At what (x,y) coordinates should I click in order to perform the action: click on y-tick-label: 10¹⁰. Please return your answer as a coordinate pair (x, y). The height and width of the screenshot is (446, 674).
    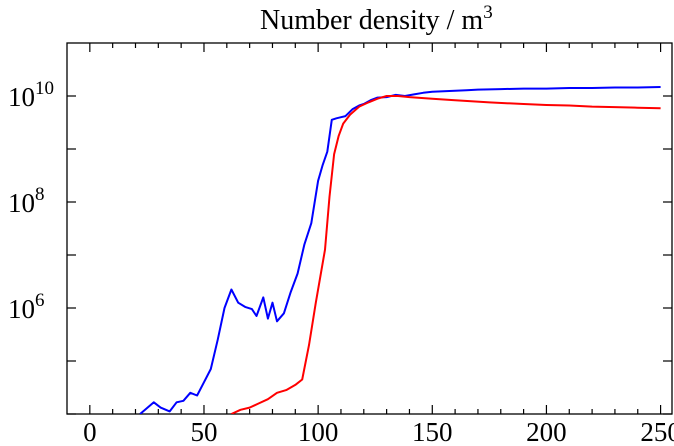
    Looking at the image, I should click on (31, 95).